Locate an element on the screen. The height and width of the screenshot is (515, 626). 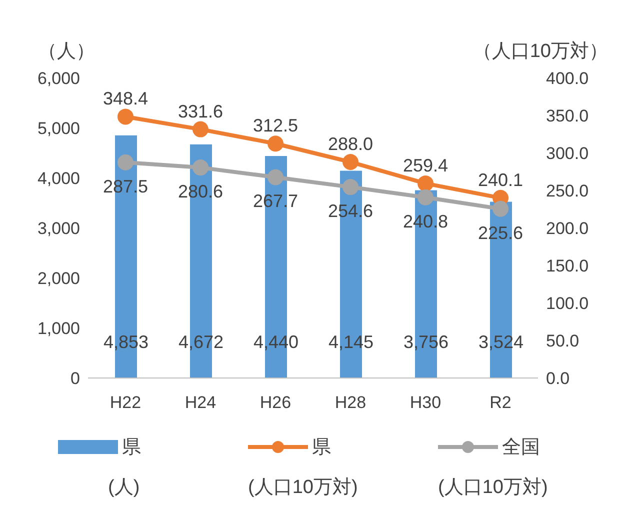
legend-label: 県(人口10万対) is located at coordinates (303, 468).